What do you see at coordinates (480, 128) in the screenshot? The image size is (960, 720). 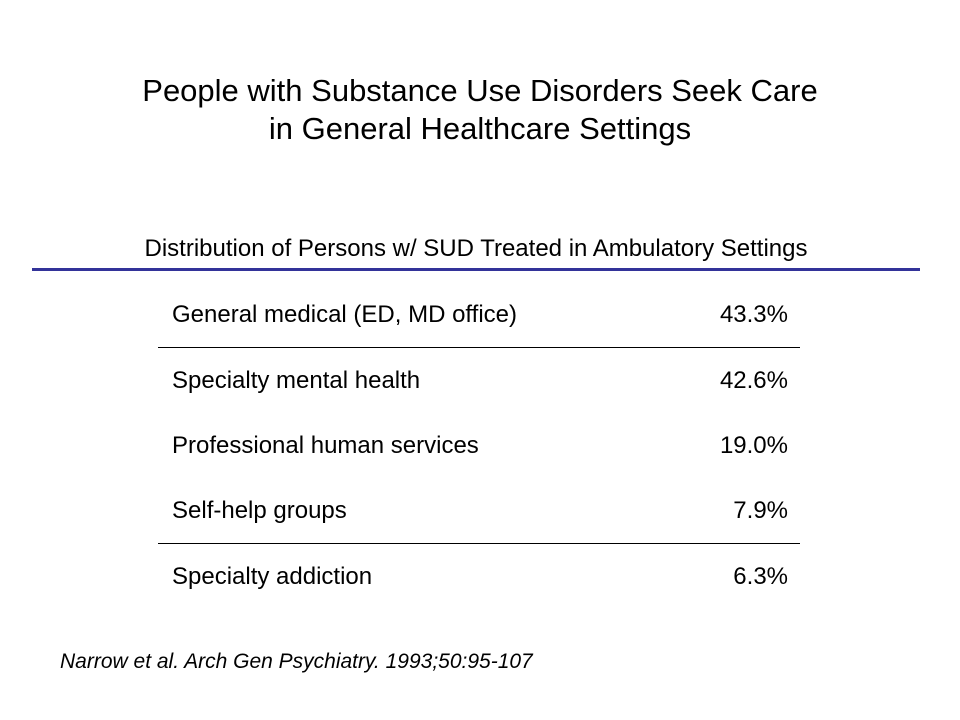 I see `slide-title-line-2: in General Healthcare Settings` at bounding box center [480, 128].